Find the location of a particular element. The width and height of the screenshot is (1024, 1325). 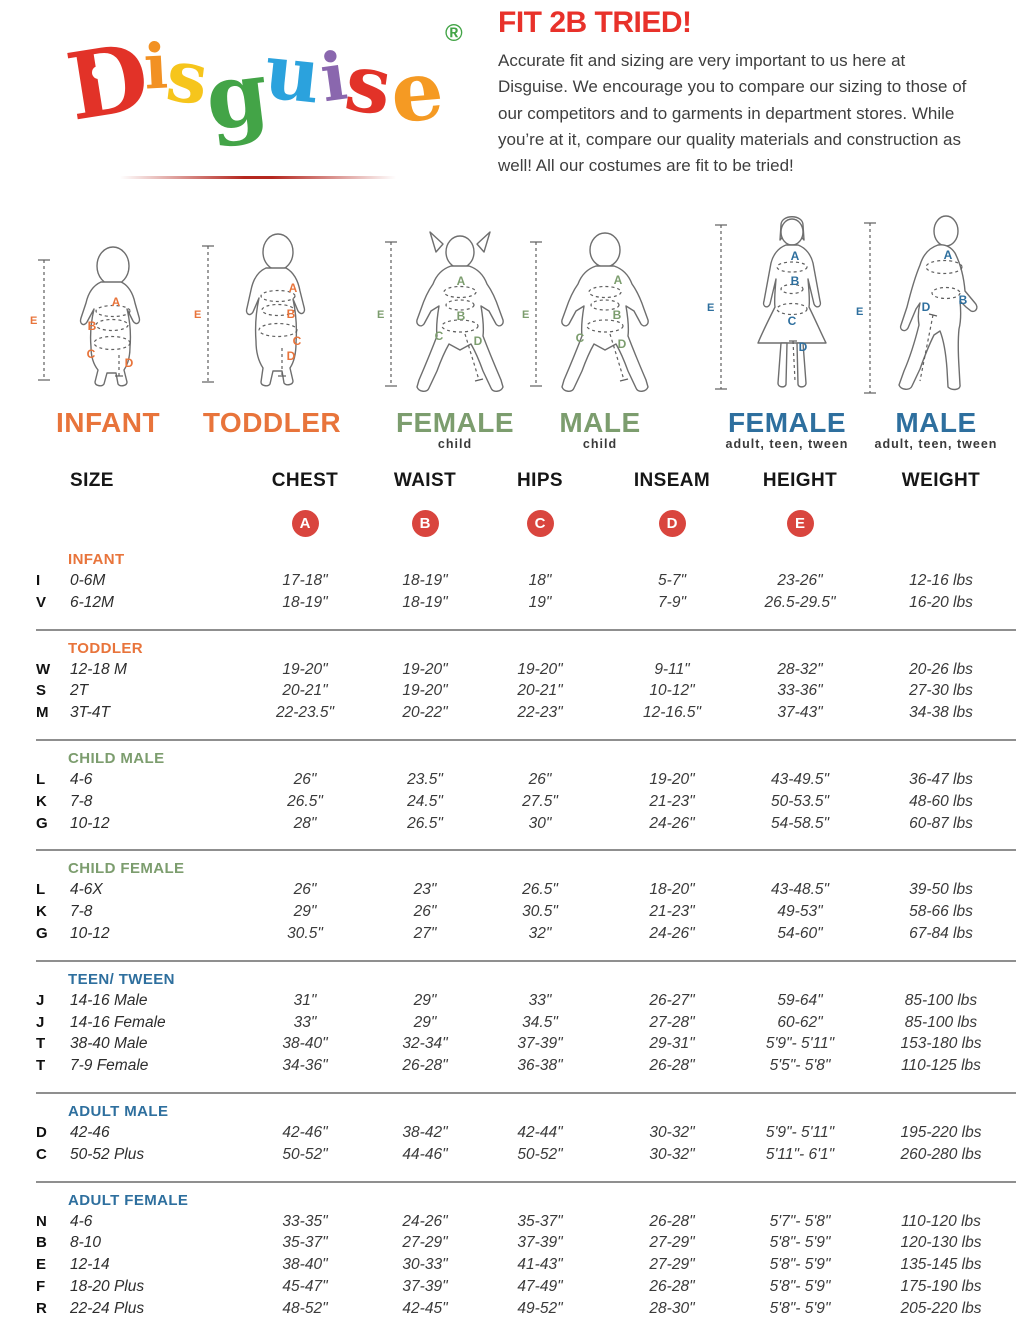

hips-value: 50-52" is located at coordinates (540, 1154).